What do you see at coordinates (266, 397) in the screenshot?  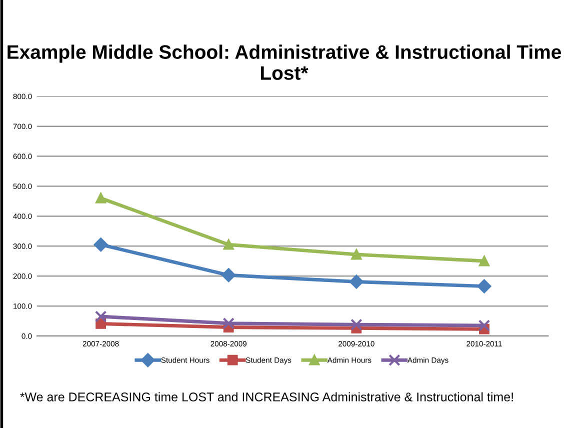 I see `text: *We are DECREASING time LOST and INCREASING Administrative & Instructional time!` at bounding box center [266, 397].